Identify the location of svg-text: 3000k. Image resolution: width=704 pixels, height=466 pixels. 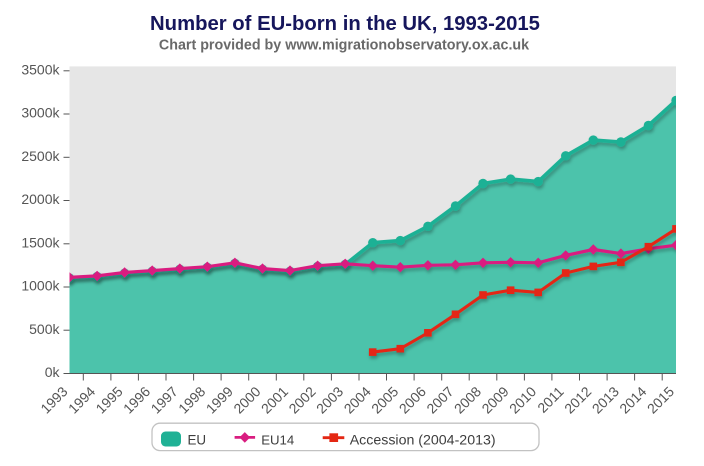
(40, 113).